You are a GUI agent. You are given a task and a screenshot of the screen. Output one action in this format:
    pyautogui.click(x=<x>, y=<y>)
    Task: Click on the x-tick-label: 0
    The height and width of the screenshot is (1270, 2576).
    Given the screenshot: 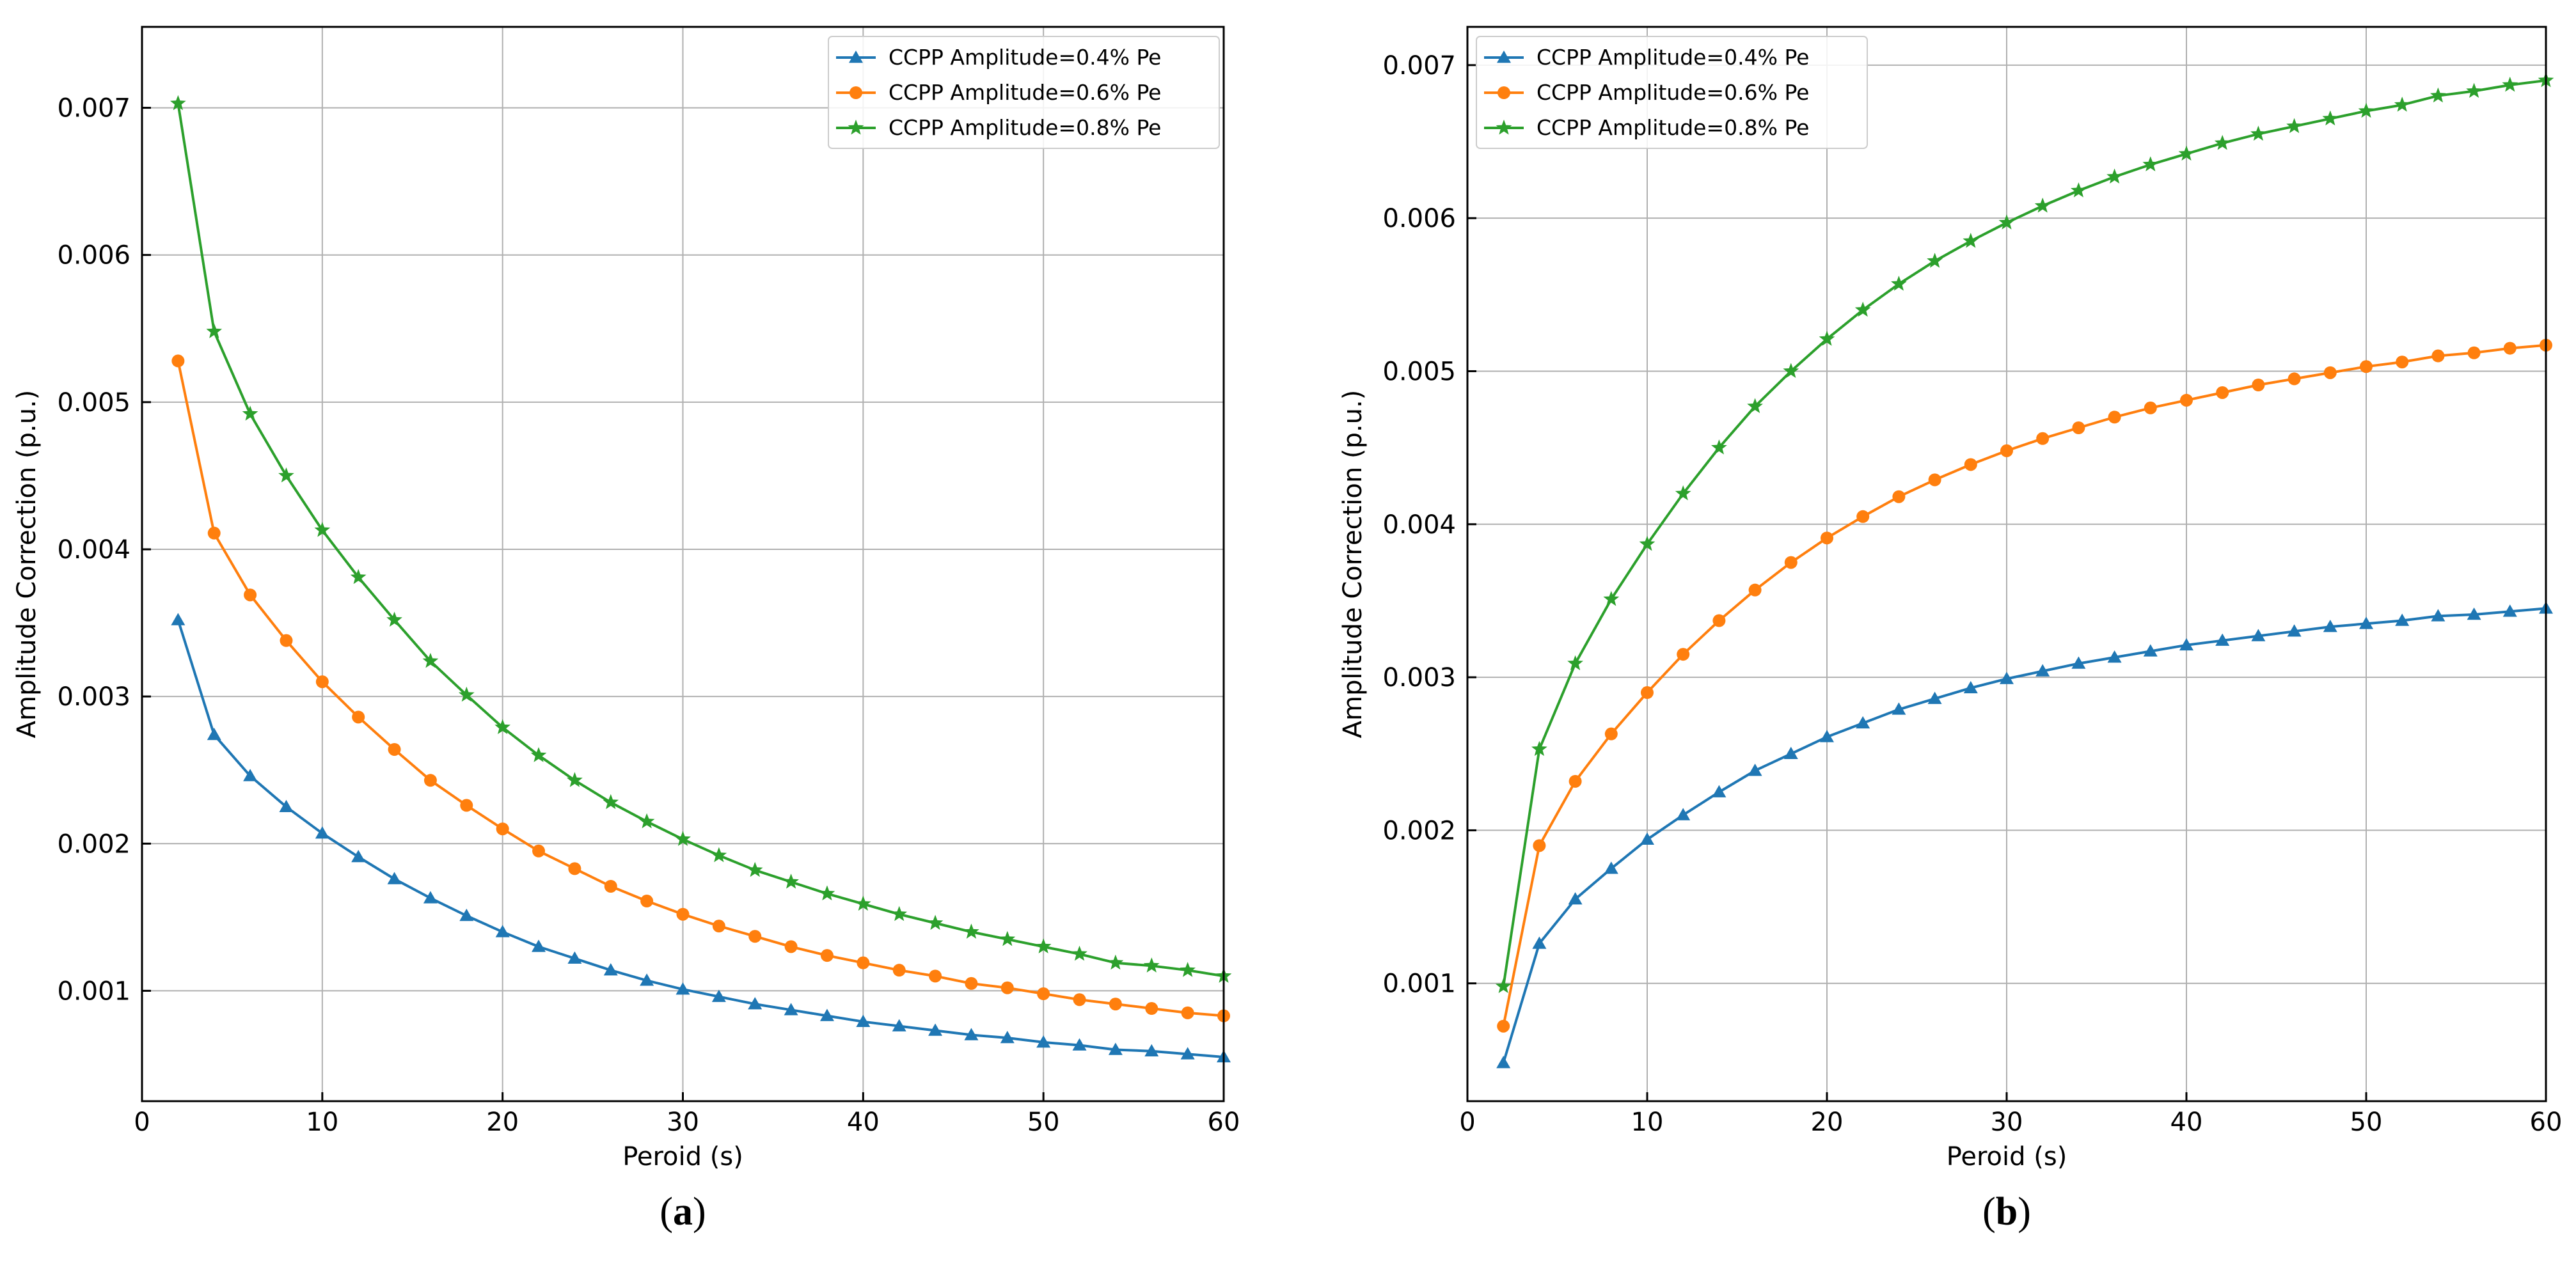 What is the action you would take?
    pyautogui.click(x=1467, y=1122)
    